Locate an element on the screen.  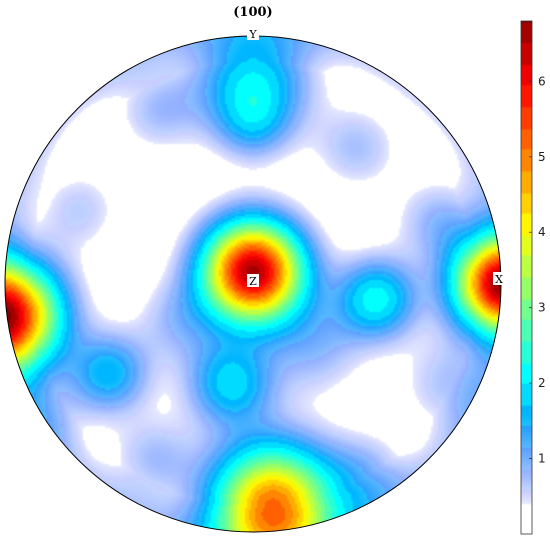
axis-label-z: Z is located at coordinates (253, 281).